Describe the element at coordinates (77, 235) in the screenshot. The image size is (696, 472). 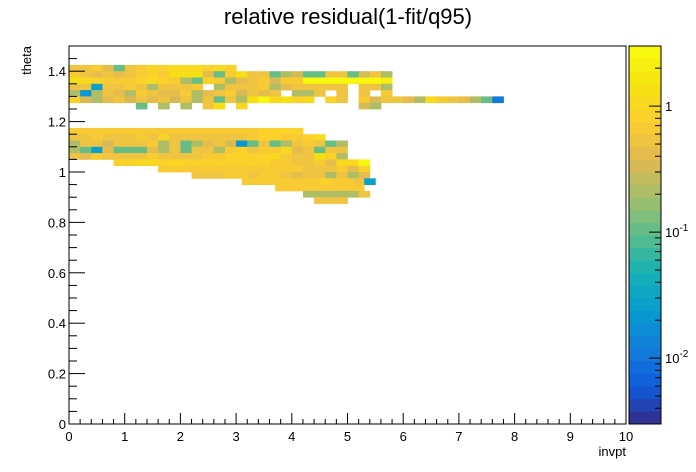
I see `y-axis-ticks` at that location.